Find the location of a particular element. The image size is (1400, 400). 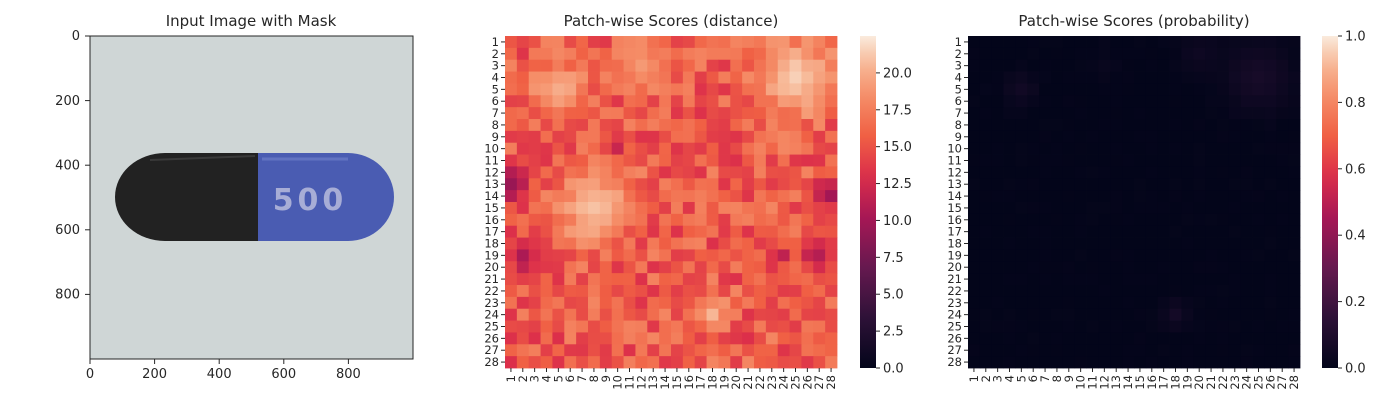

col-label: 9 is located at coordinates (606, 378).